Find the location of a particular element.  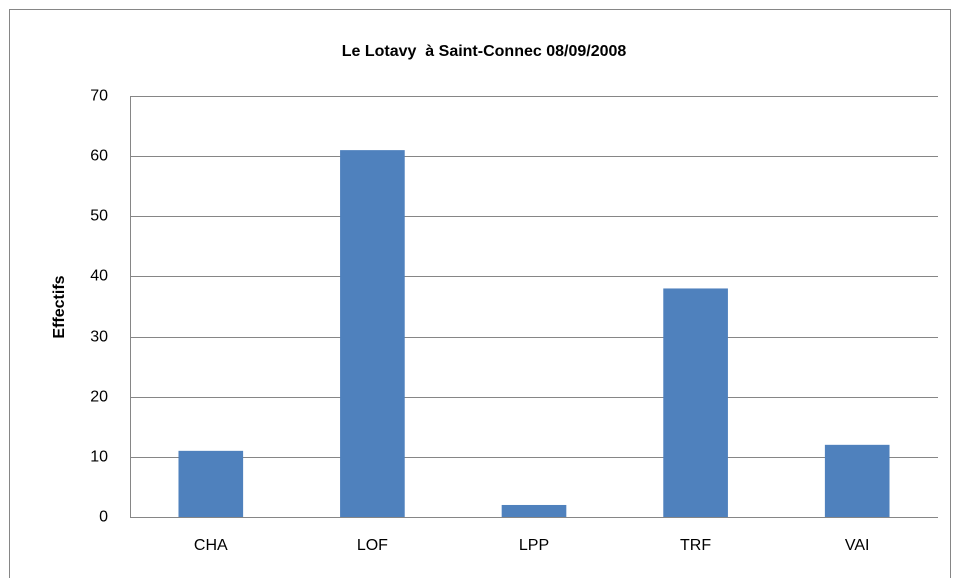

x-tick-label: VAI is located at coordinates (857, 545).